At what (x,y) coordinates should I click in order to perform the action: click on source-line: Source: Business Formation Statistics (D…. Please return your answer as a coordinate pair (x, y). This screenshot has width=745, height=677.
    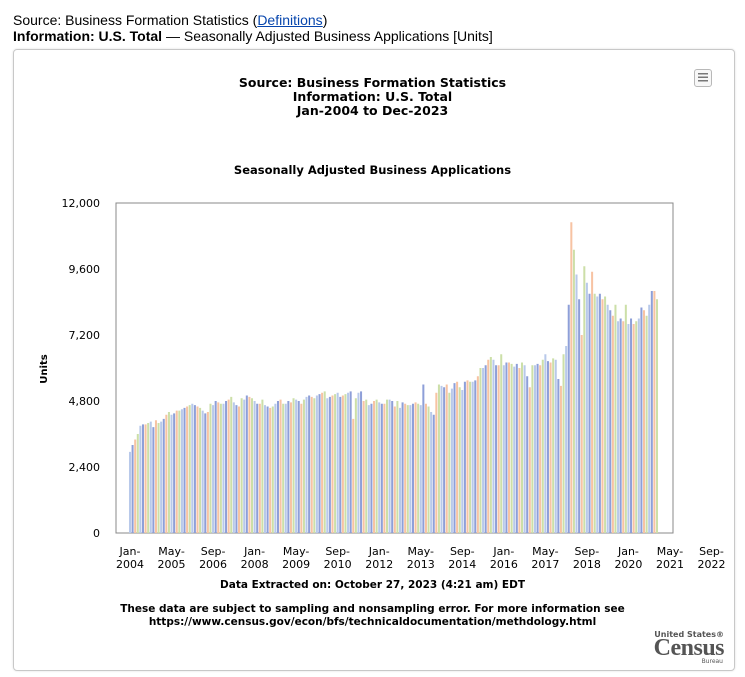
    Looking at the image, I should click on (253, 20).